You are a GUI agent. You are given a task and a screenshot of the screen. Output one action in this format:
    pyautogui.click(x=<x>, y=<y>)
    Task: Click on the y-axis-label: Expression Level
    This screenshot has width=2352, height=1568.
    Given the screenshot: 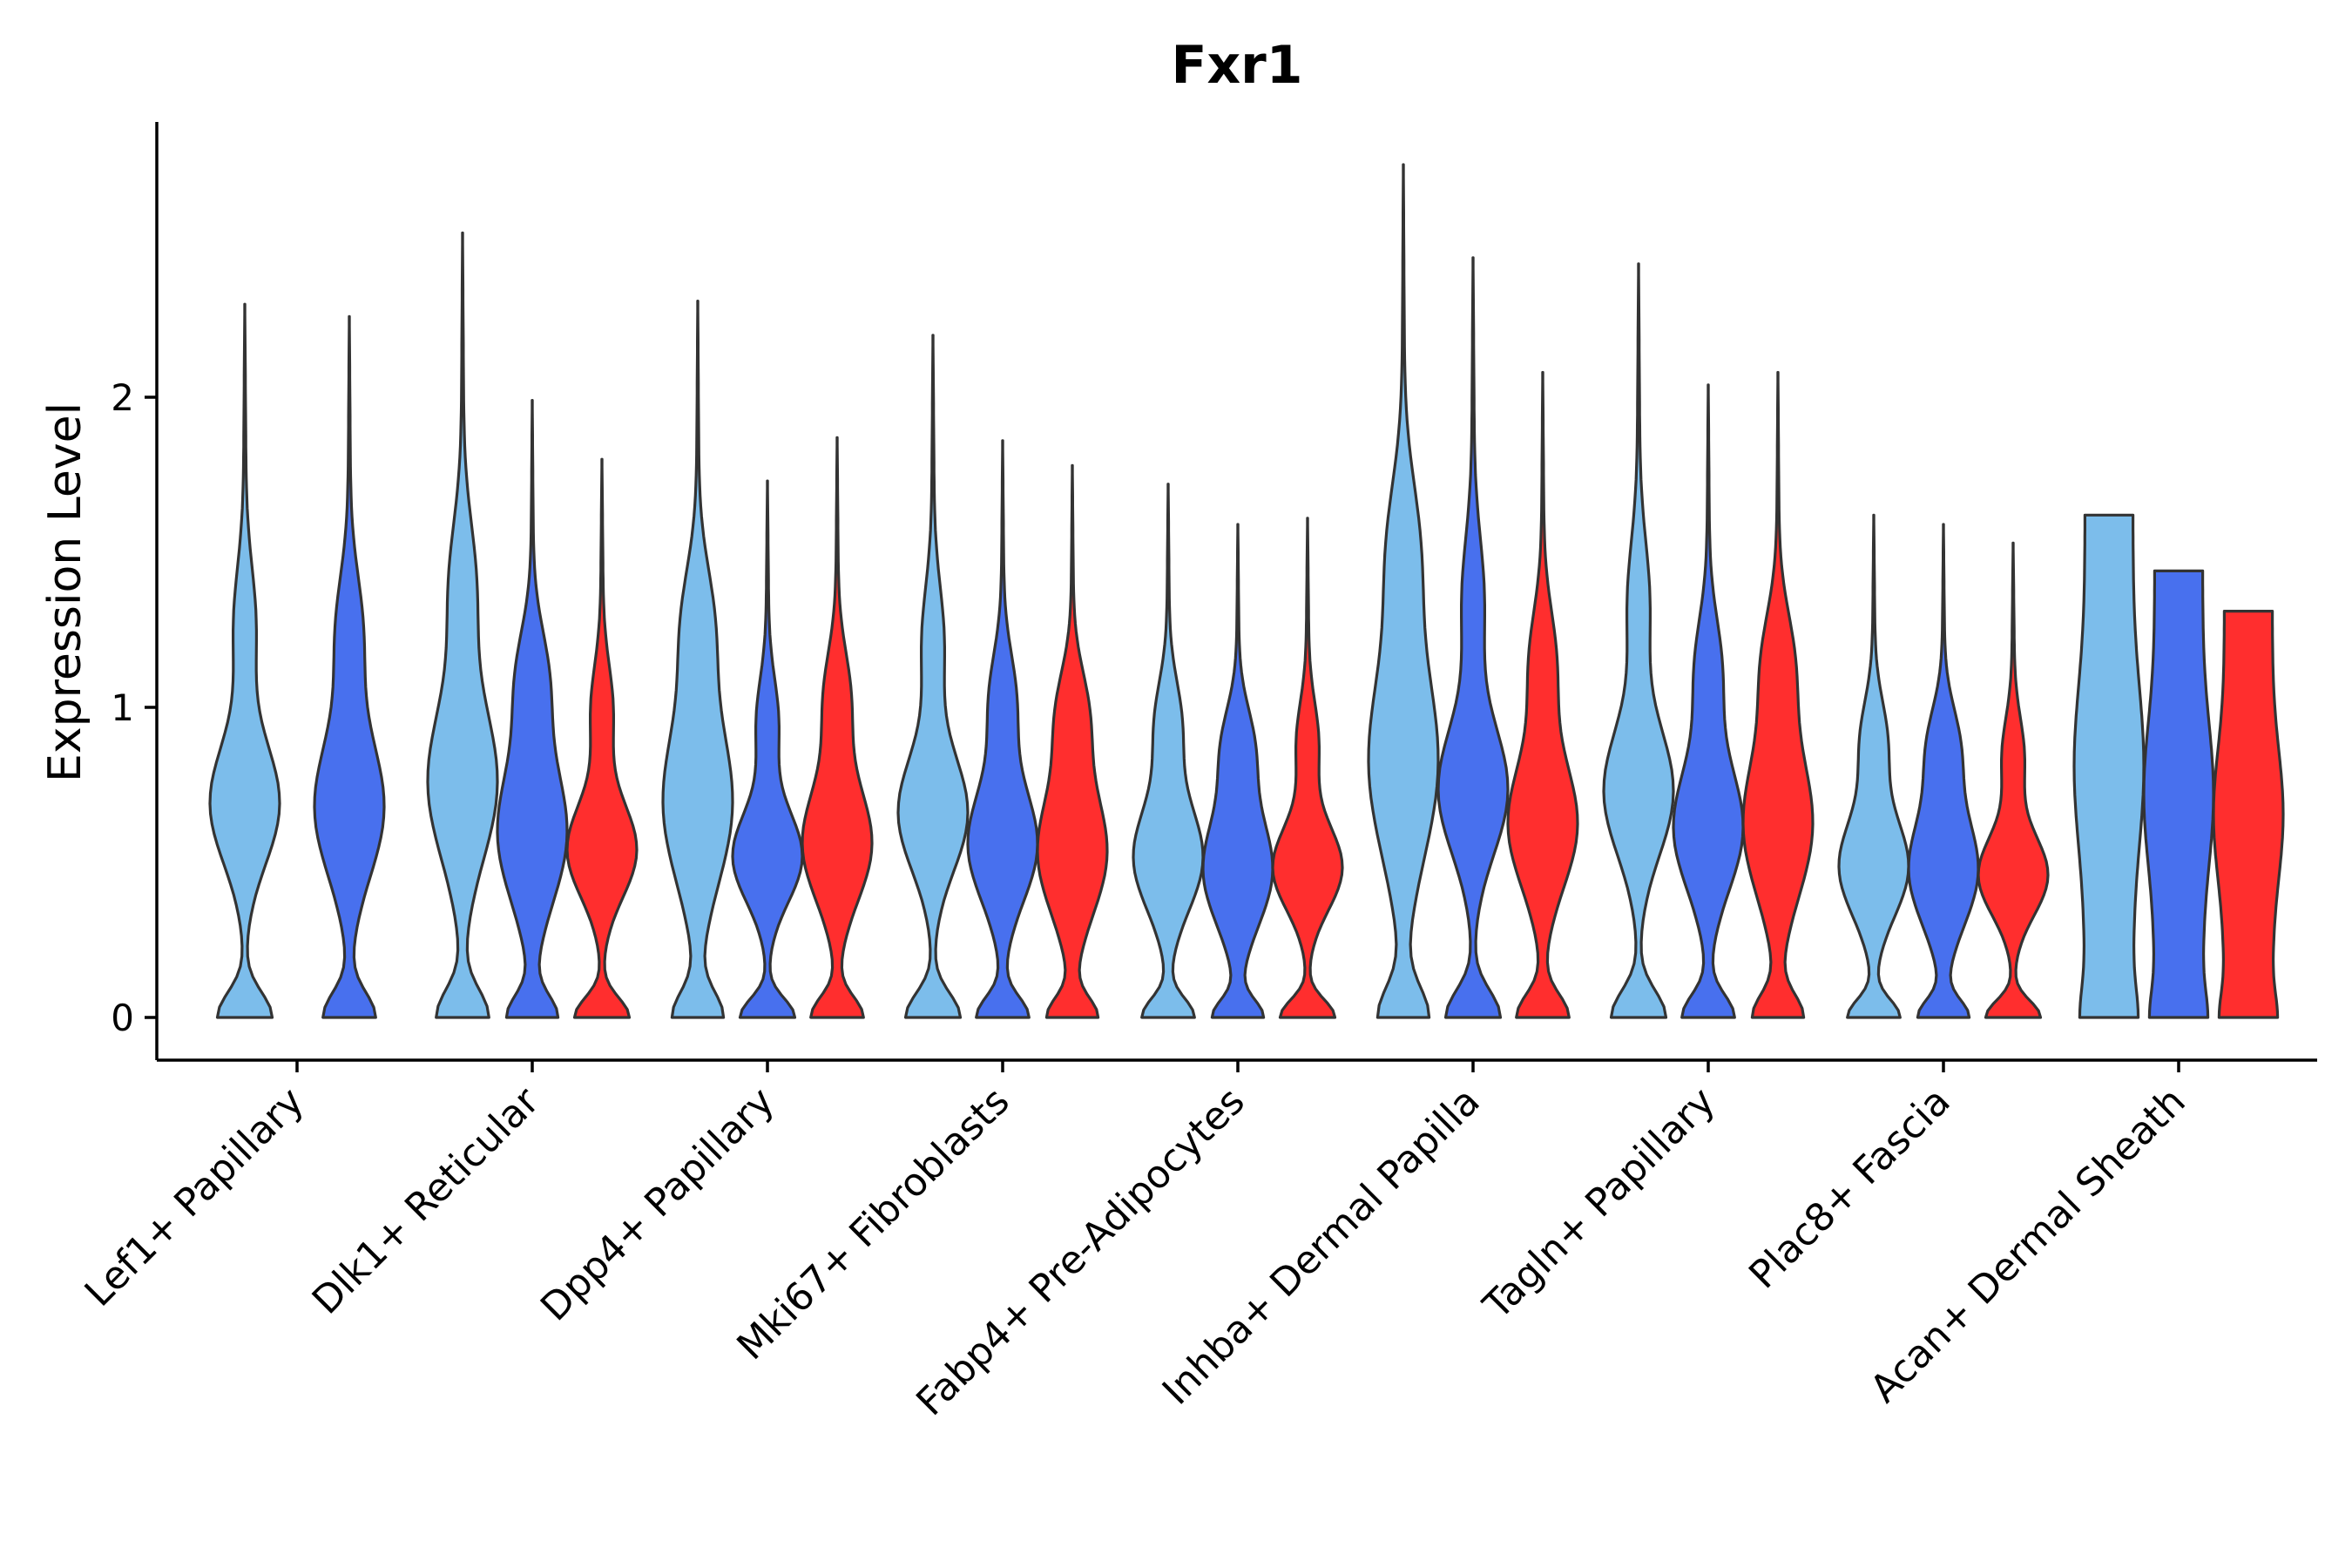 What is the action you would take?
    pyautogui.click(x=65, y=592)
    